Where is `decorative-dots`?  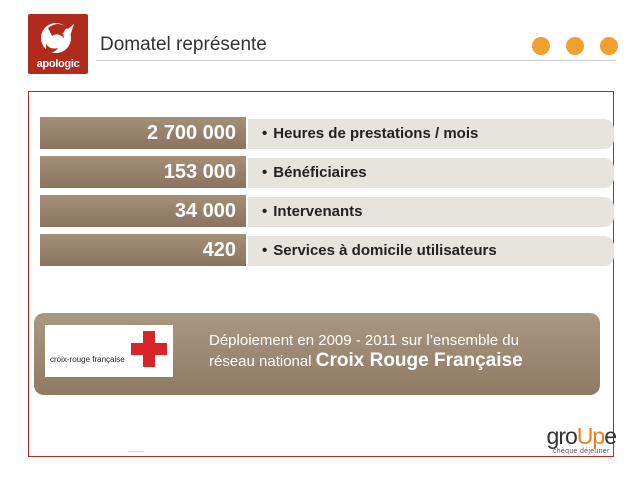
decorative-dots is located at coordinates (575, 46).